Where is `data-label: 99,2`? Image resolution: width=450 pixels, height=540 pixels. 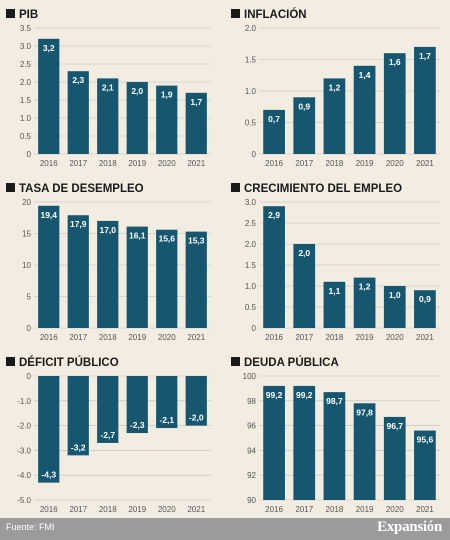 data-label: 99,2 is located at coordinates (274, 395).